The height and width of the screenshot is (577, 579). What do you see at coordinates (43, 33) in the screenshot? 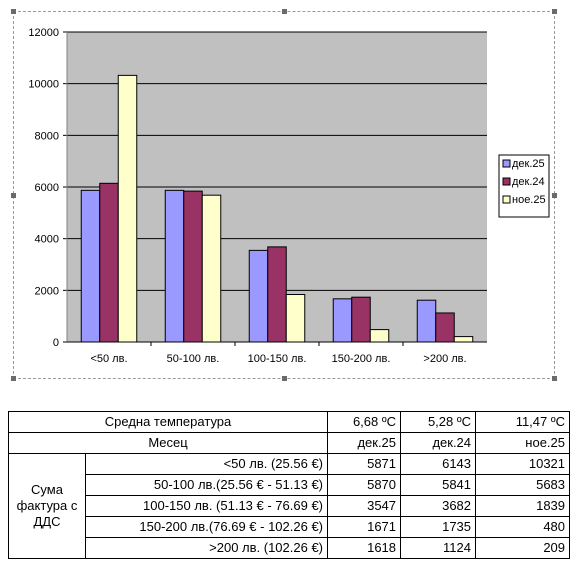
I see `y-tick-label: 12000` at bounding box center [43, 33].